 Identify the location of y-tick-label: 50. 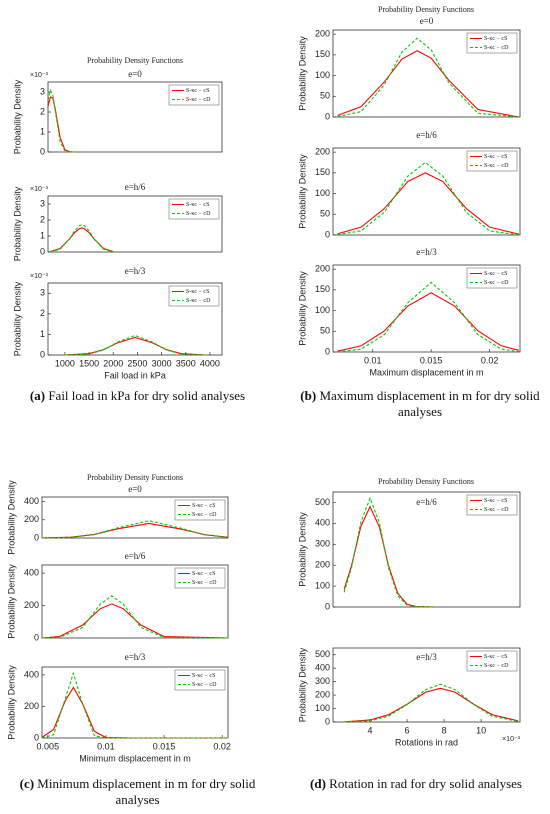
(325, 96).